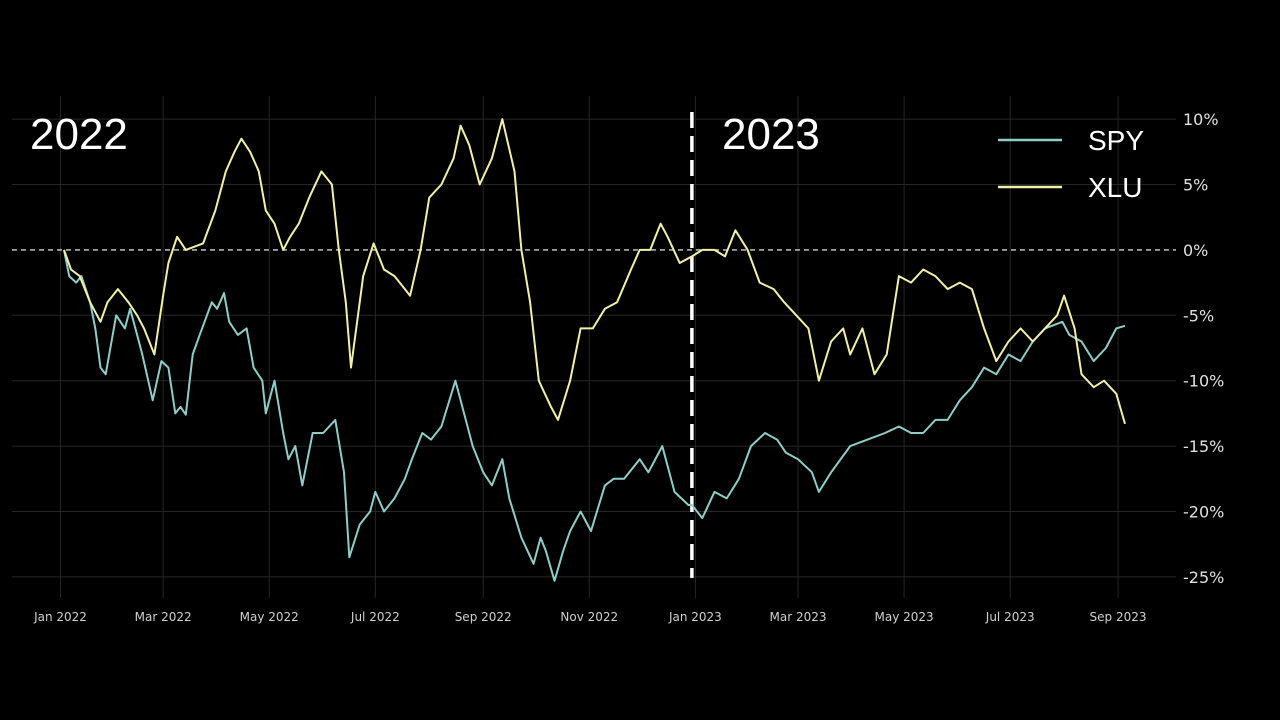 The width and height of the screenshot is (1280, 720). What do you see at coordinates (425, 134) in the screenshot?
I see `period-labels: 2022 2023` at bounding box center [425, 134].